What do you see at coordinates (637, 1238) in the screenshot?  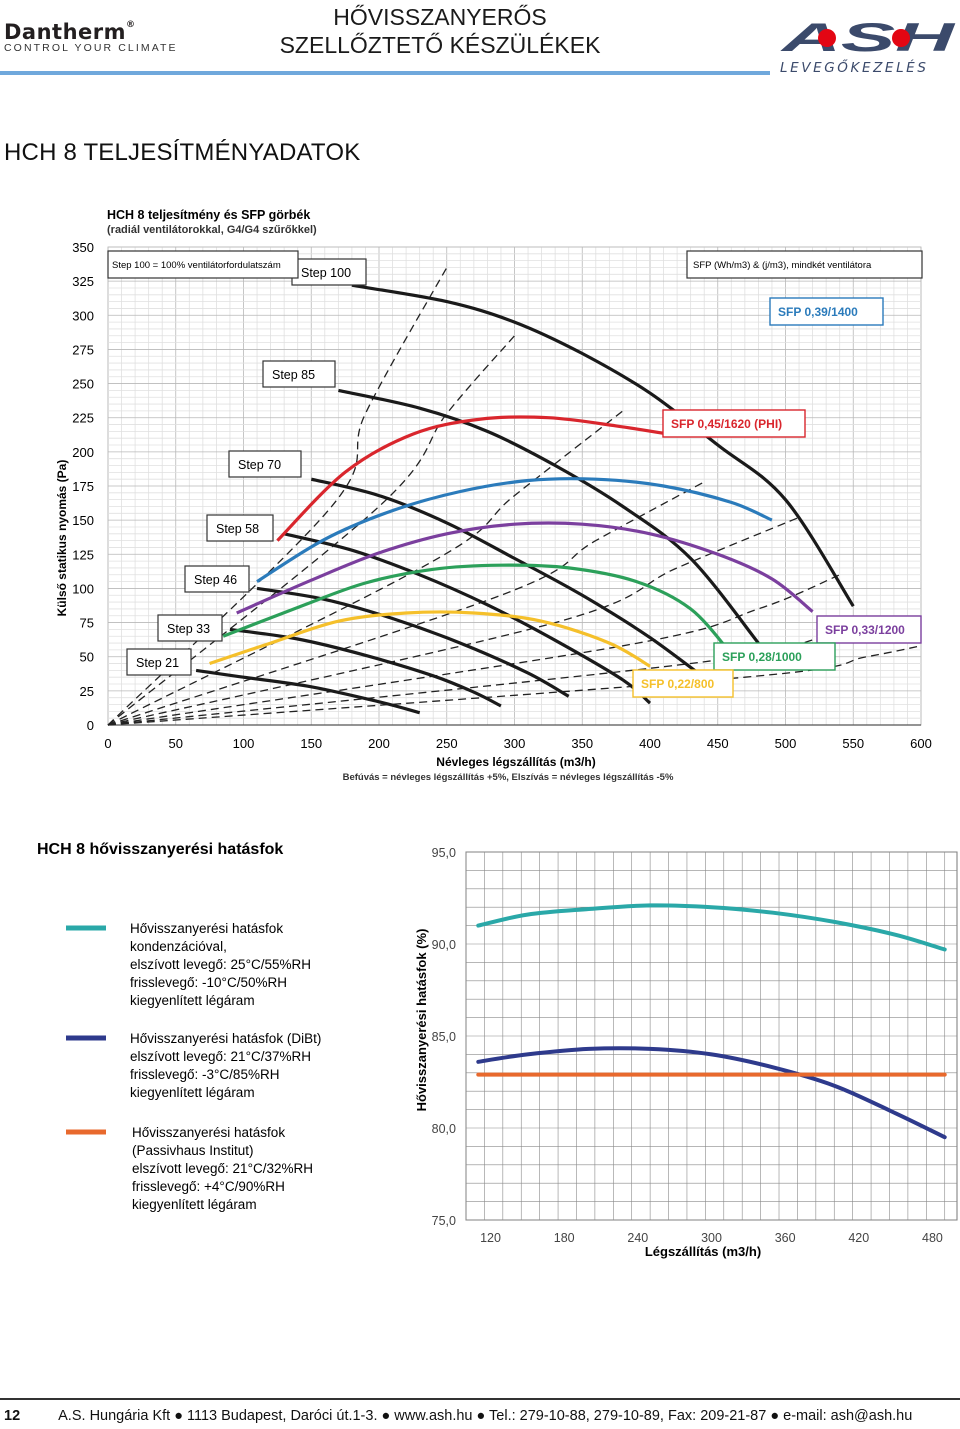 I see `eff-x-tick-2: 240` at bounding box center [637, 1238].